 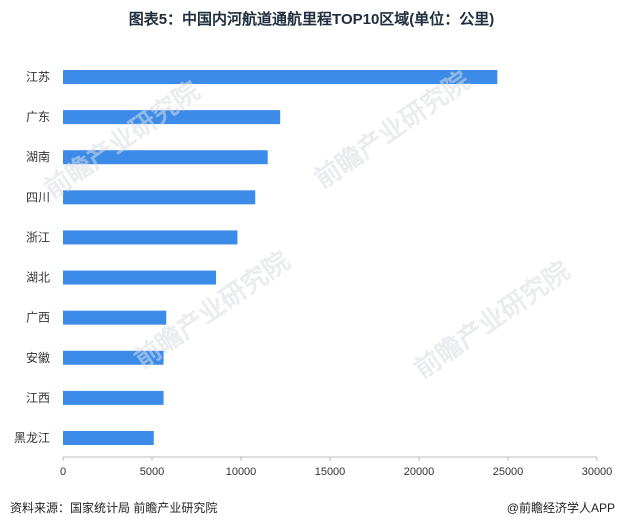 I want to click on category-label: 广西, so click(x=38, y=318).